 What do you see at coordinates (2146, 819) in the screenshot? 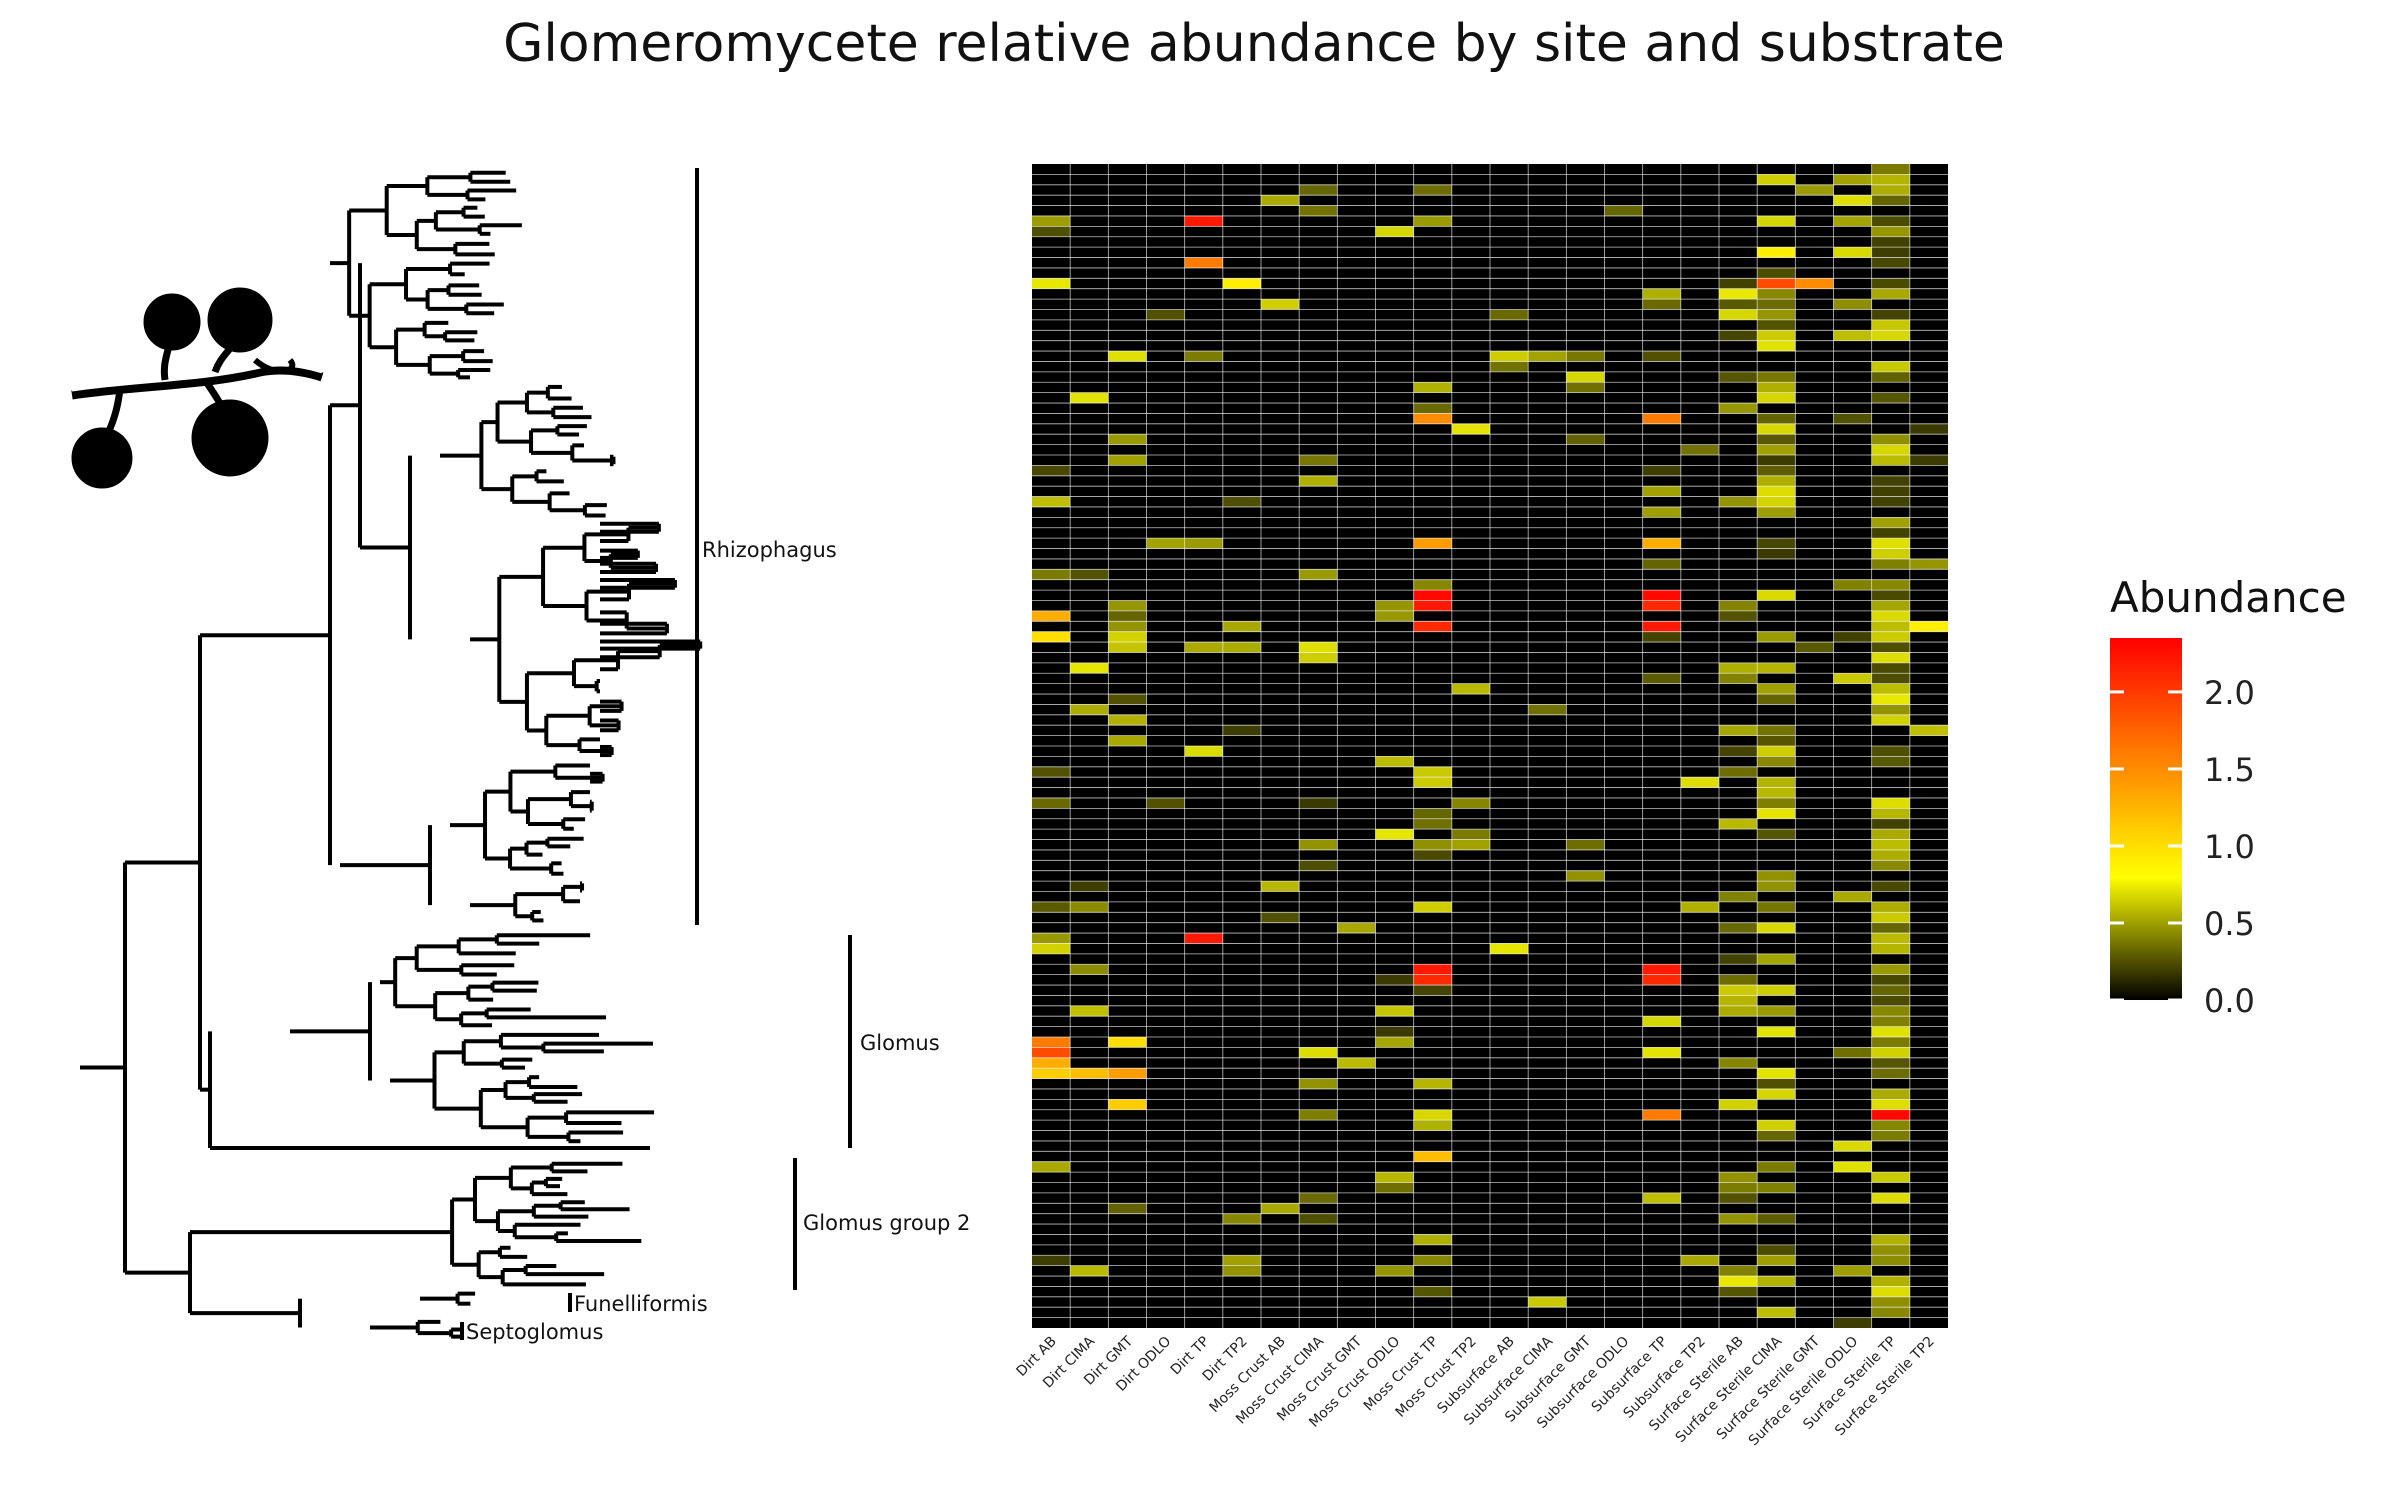
I see `legend-colorbar` at bounding box center [2146, 819].